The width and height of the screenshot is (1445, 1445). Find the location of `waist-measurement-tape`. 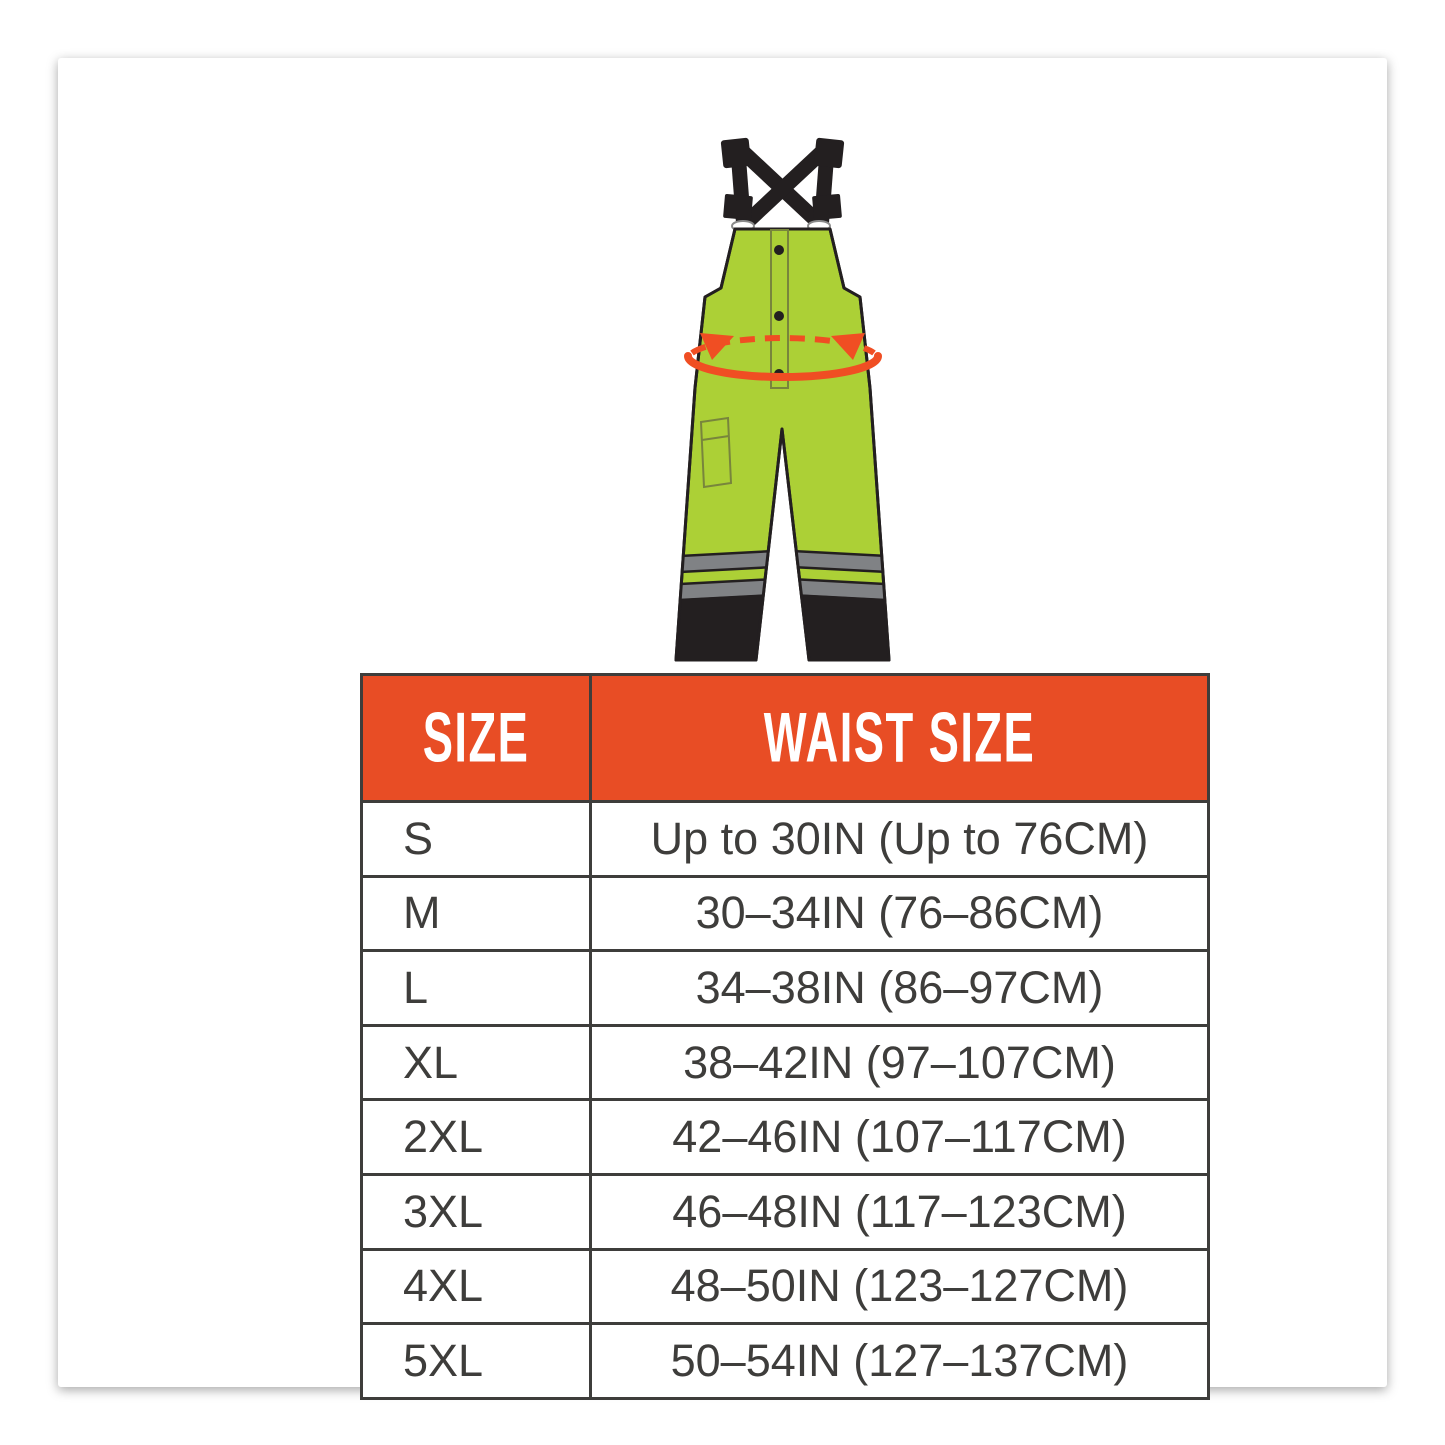

waist-measurement-tape is located at coordinates (783, 357).